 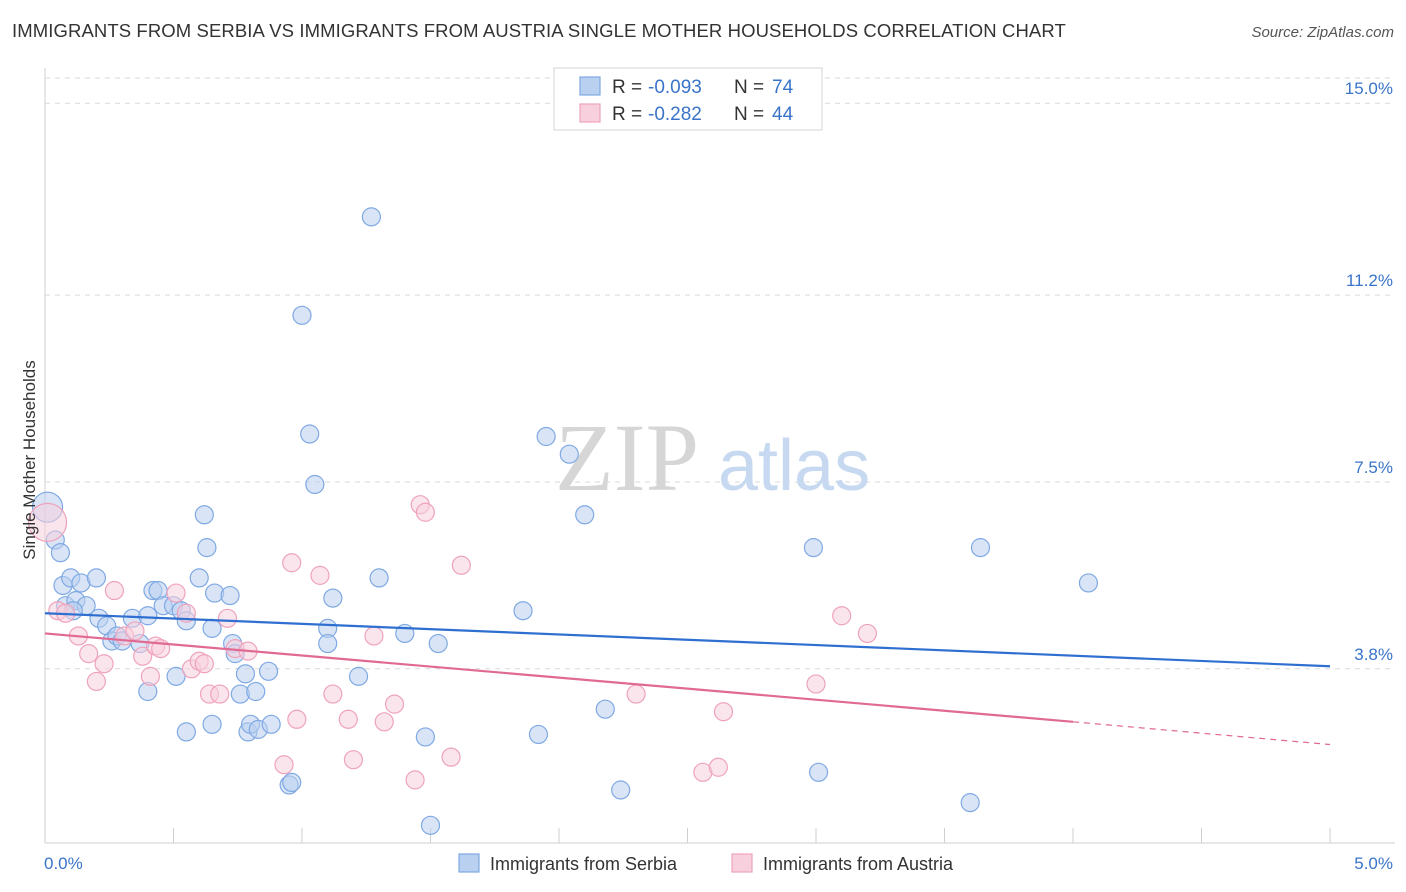 I want to click on trend-line-extrapolated, so click(x=1201, y=733).